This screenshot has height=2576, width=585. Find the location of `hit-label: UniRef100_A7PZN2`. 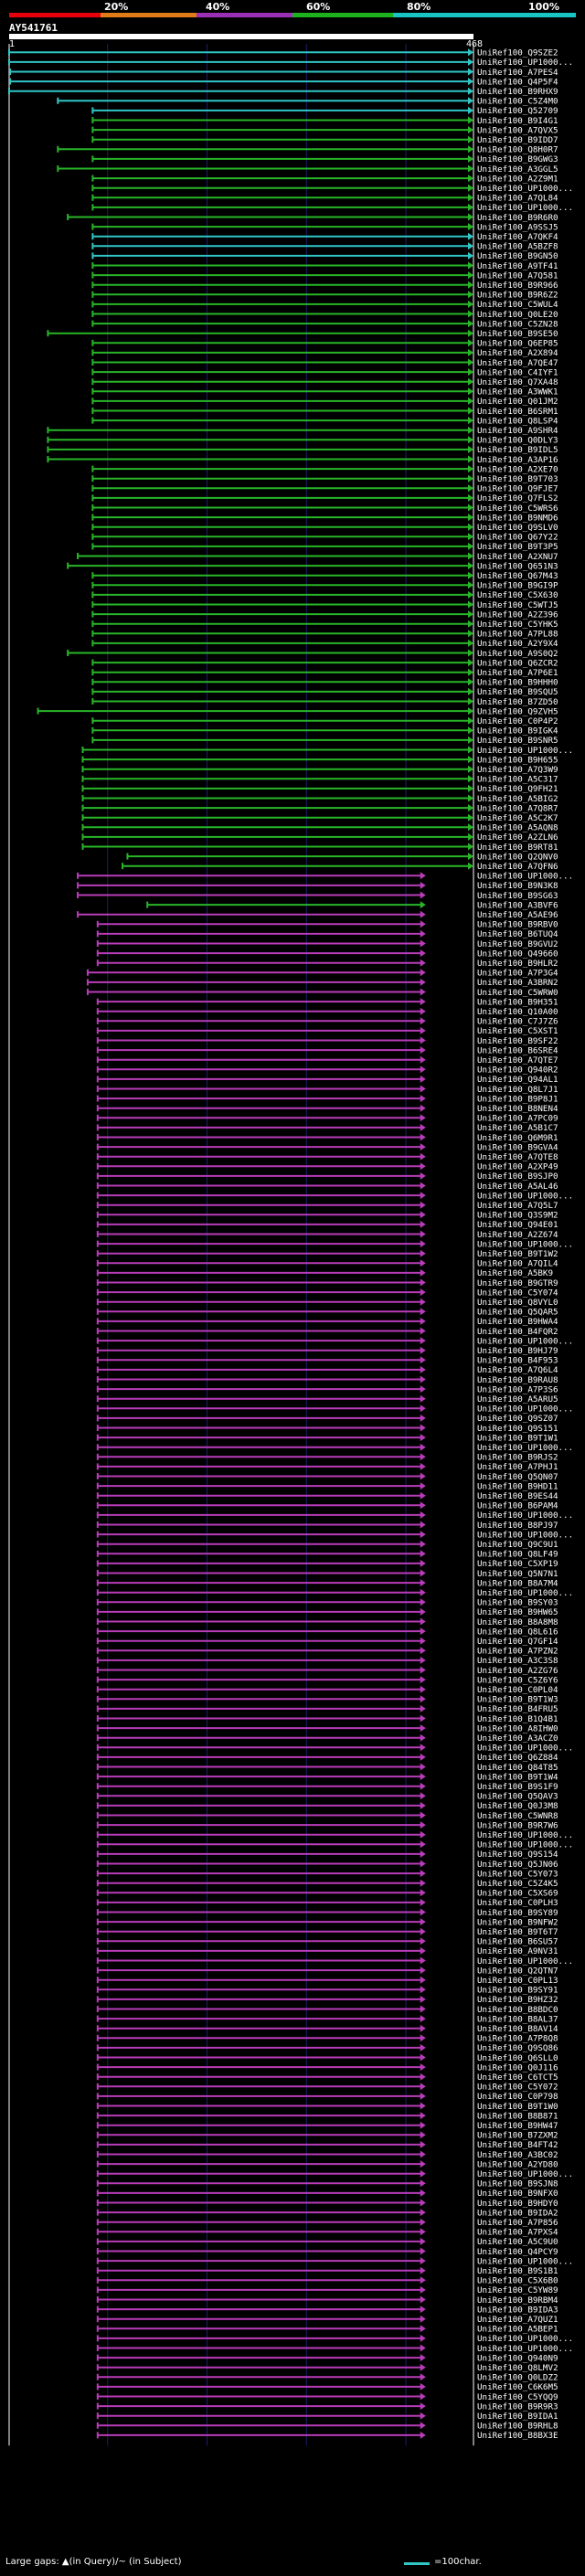

hit-label: UniRef100_A7PZN2 is located at coordinates (517, 1652).